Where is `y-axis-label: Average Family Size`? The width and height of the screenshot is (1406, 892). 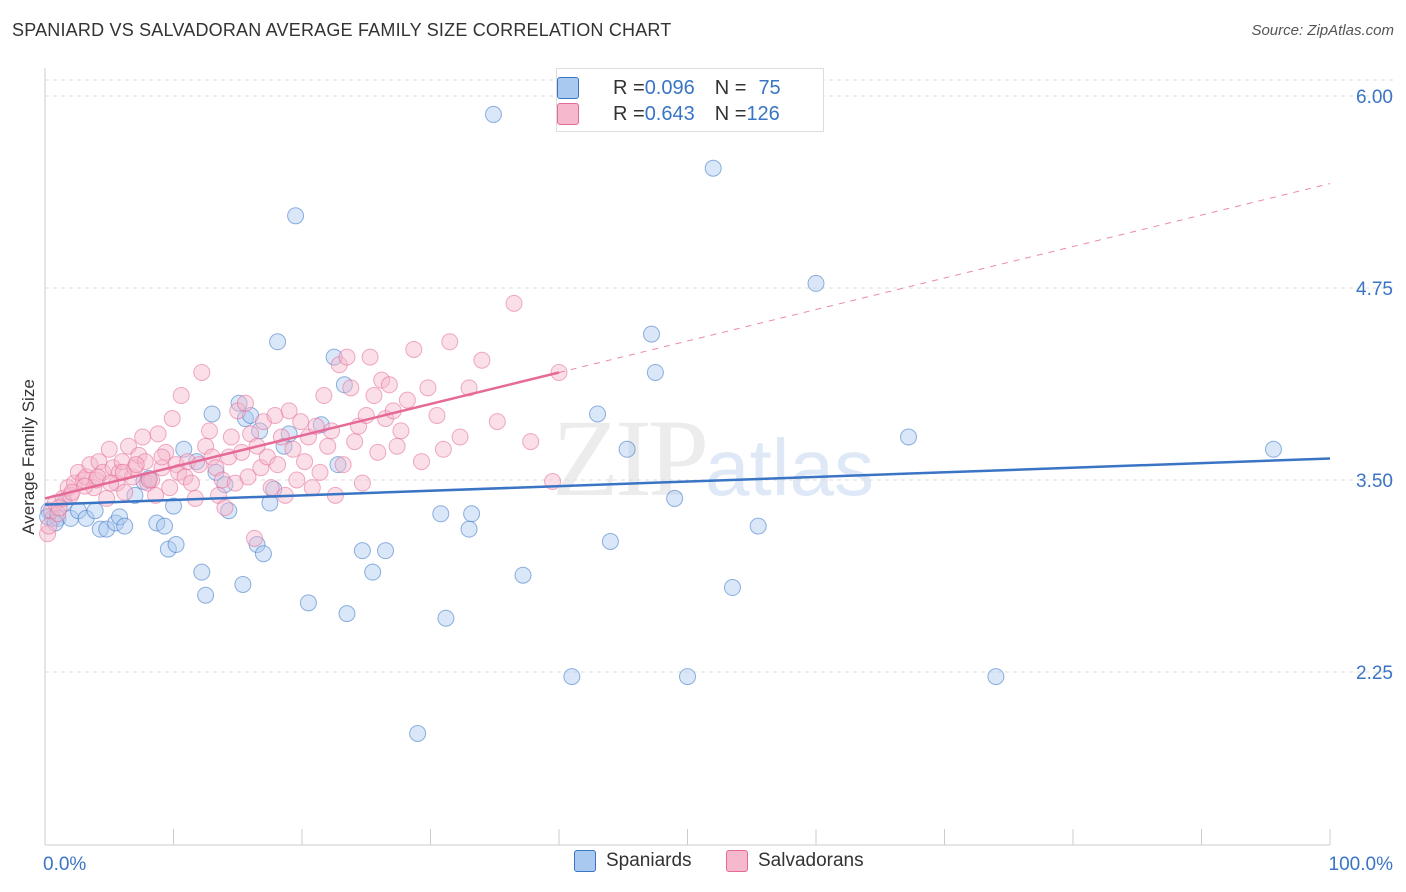
y-axis-label: Average Family Size is located at coordinates (28, 457).